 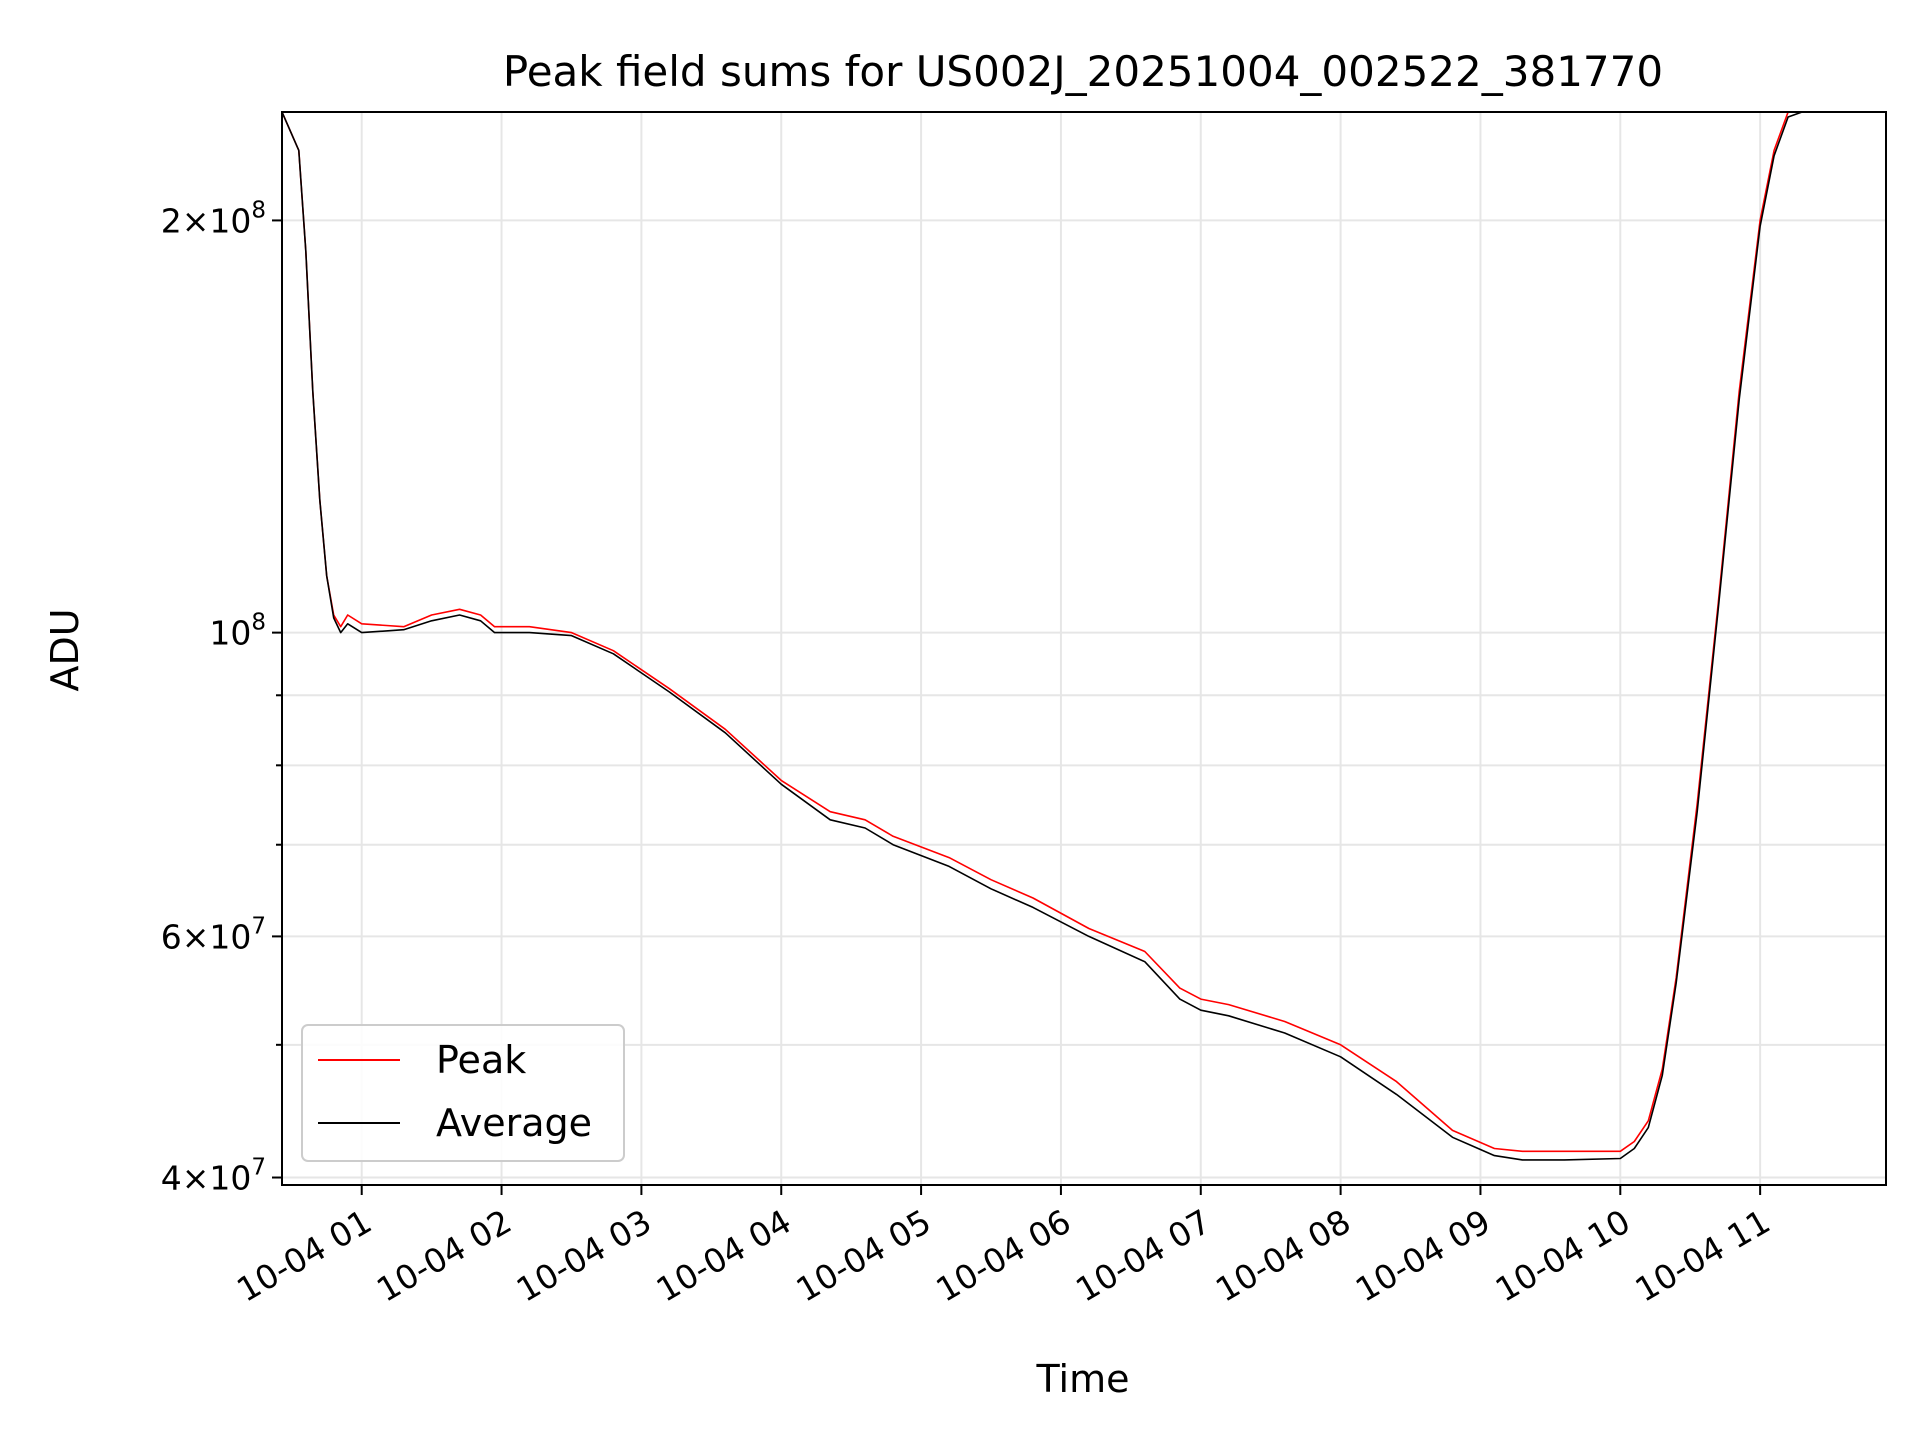 I want to click on x-axis-label: Time, so click(x=1083, y=1379).